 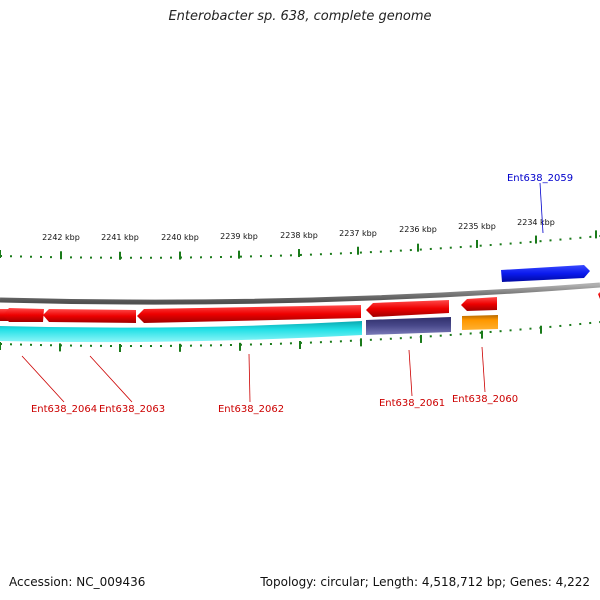 I want to click on callout-line-Ent638_2060, so click(x=483, y=369).